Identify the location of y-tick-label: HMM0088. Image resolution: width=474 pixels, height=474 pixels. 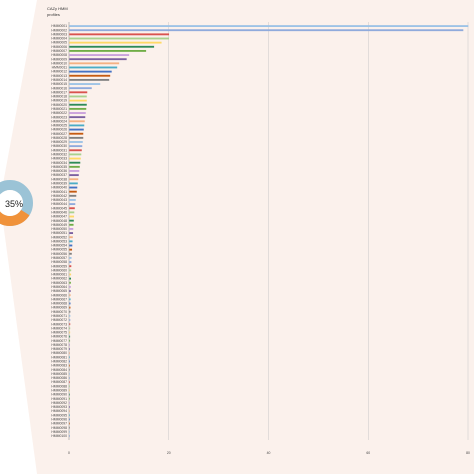
(59, 386).